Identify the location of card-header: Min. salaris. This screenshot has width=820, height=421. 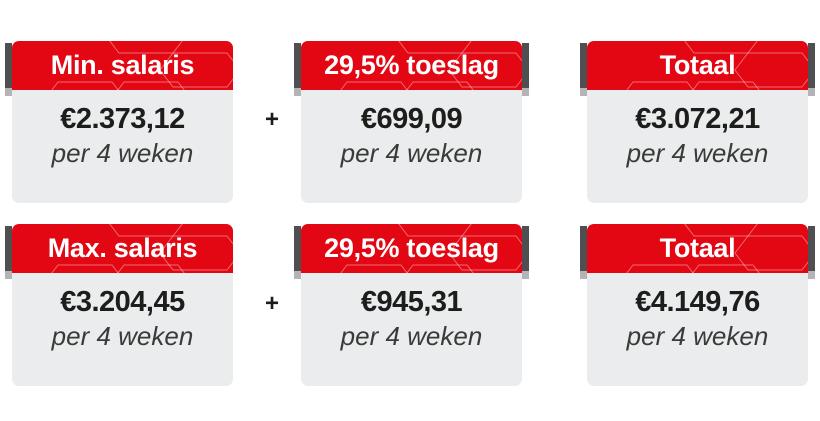
(122, 65).